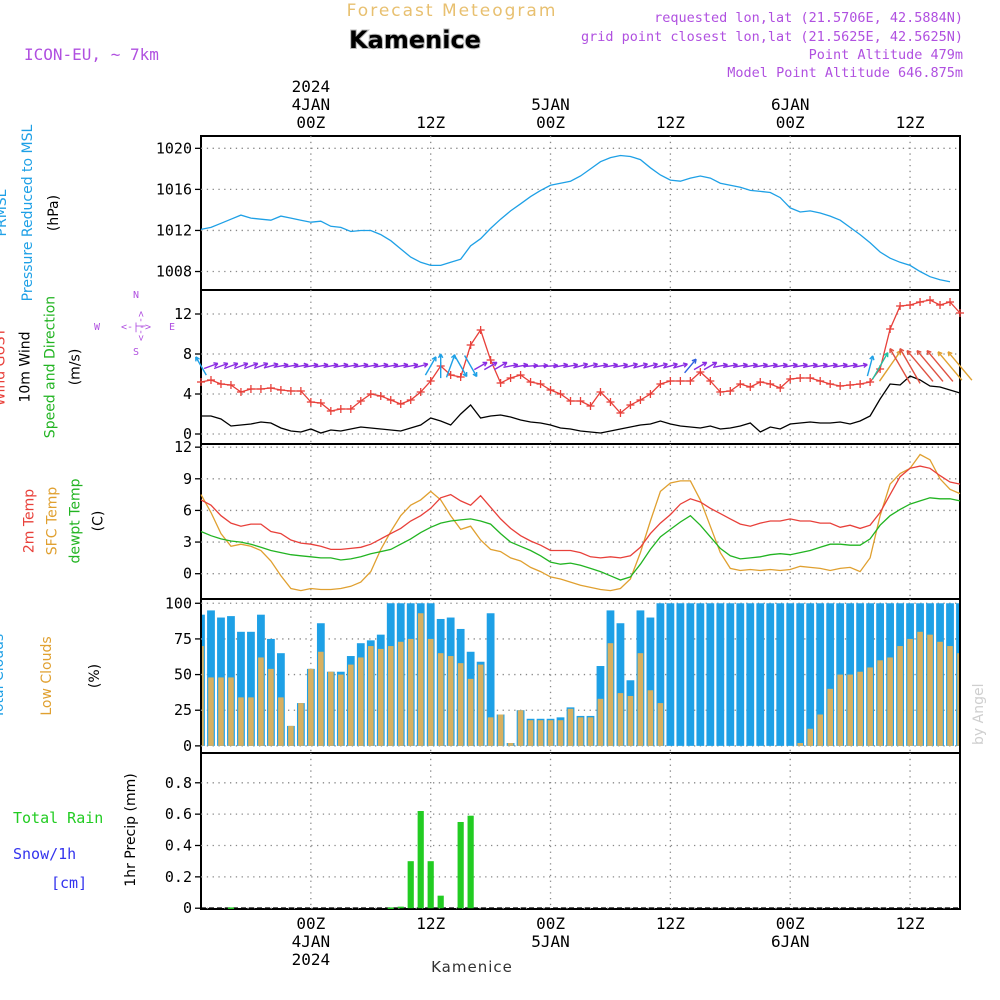 Image resolution: width=1000 pixels, height=1000 pixels. Describe the element at coordinates (30, 521) in the screenshot. I see `temp-axis-label: 2m Temp` at that location.